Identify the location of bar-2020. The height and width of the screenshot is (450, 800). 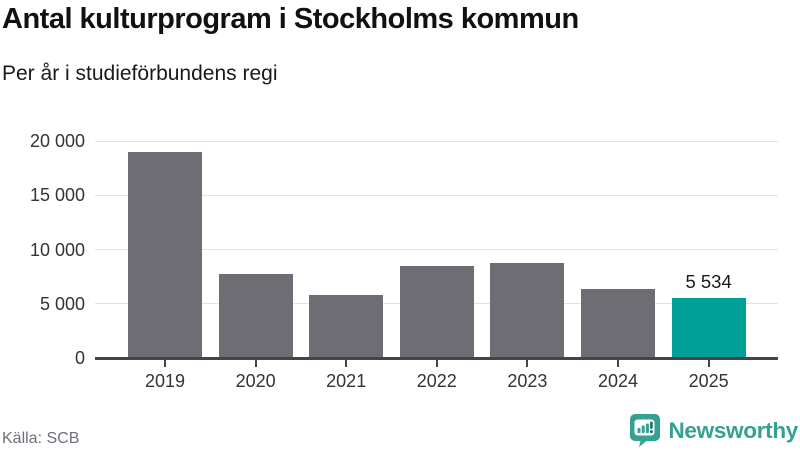
(255, 316).